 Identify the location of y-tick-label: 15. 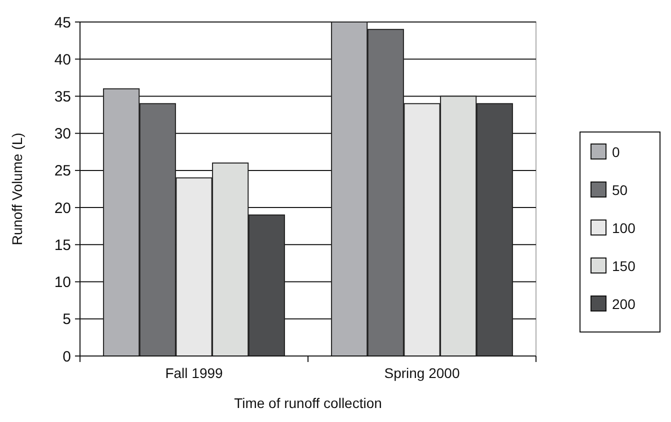
(62, 245).